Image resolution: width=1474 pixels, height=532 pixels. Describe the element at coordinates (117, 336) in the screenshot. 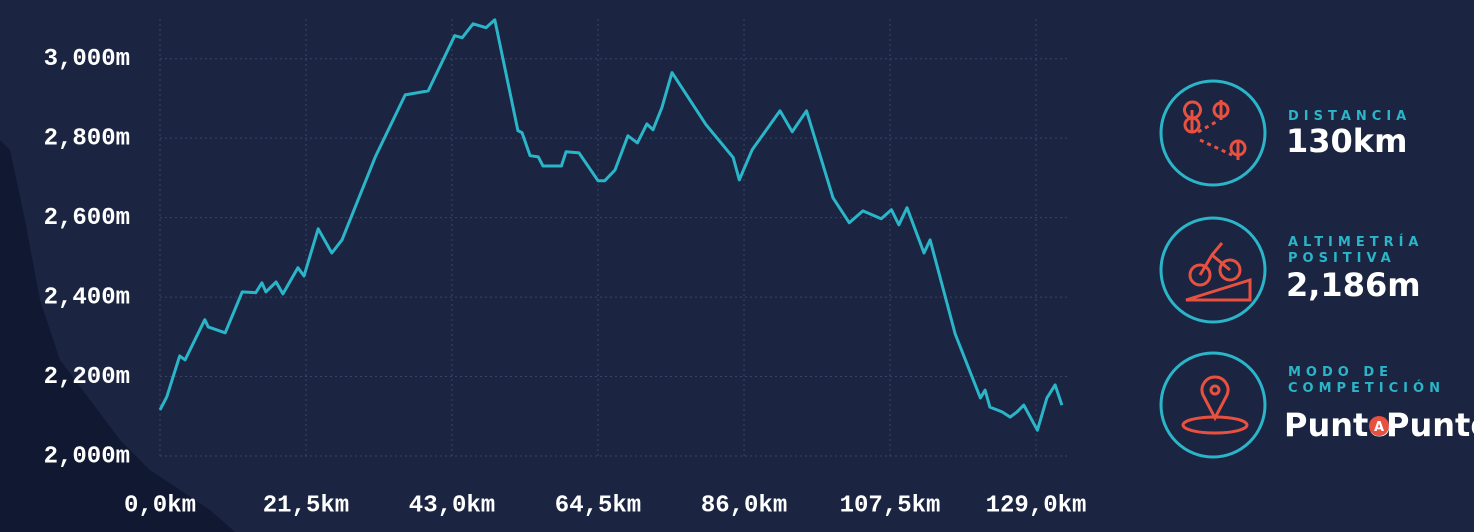

I see `mountain-silhouette` at that location.